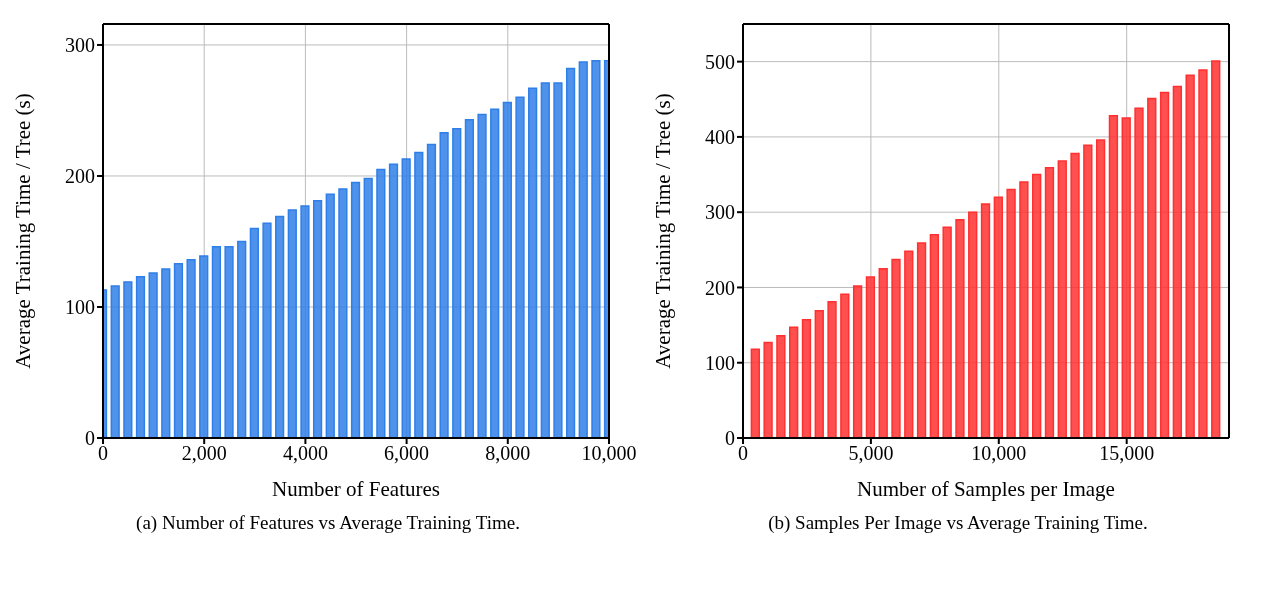 The image size is (1277, 615). Describe the element at coordinates (328, 523) in the screenshot. I see `text: (a) Number of Features vs Average Training Time.` at that location.